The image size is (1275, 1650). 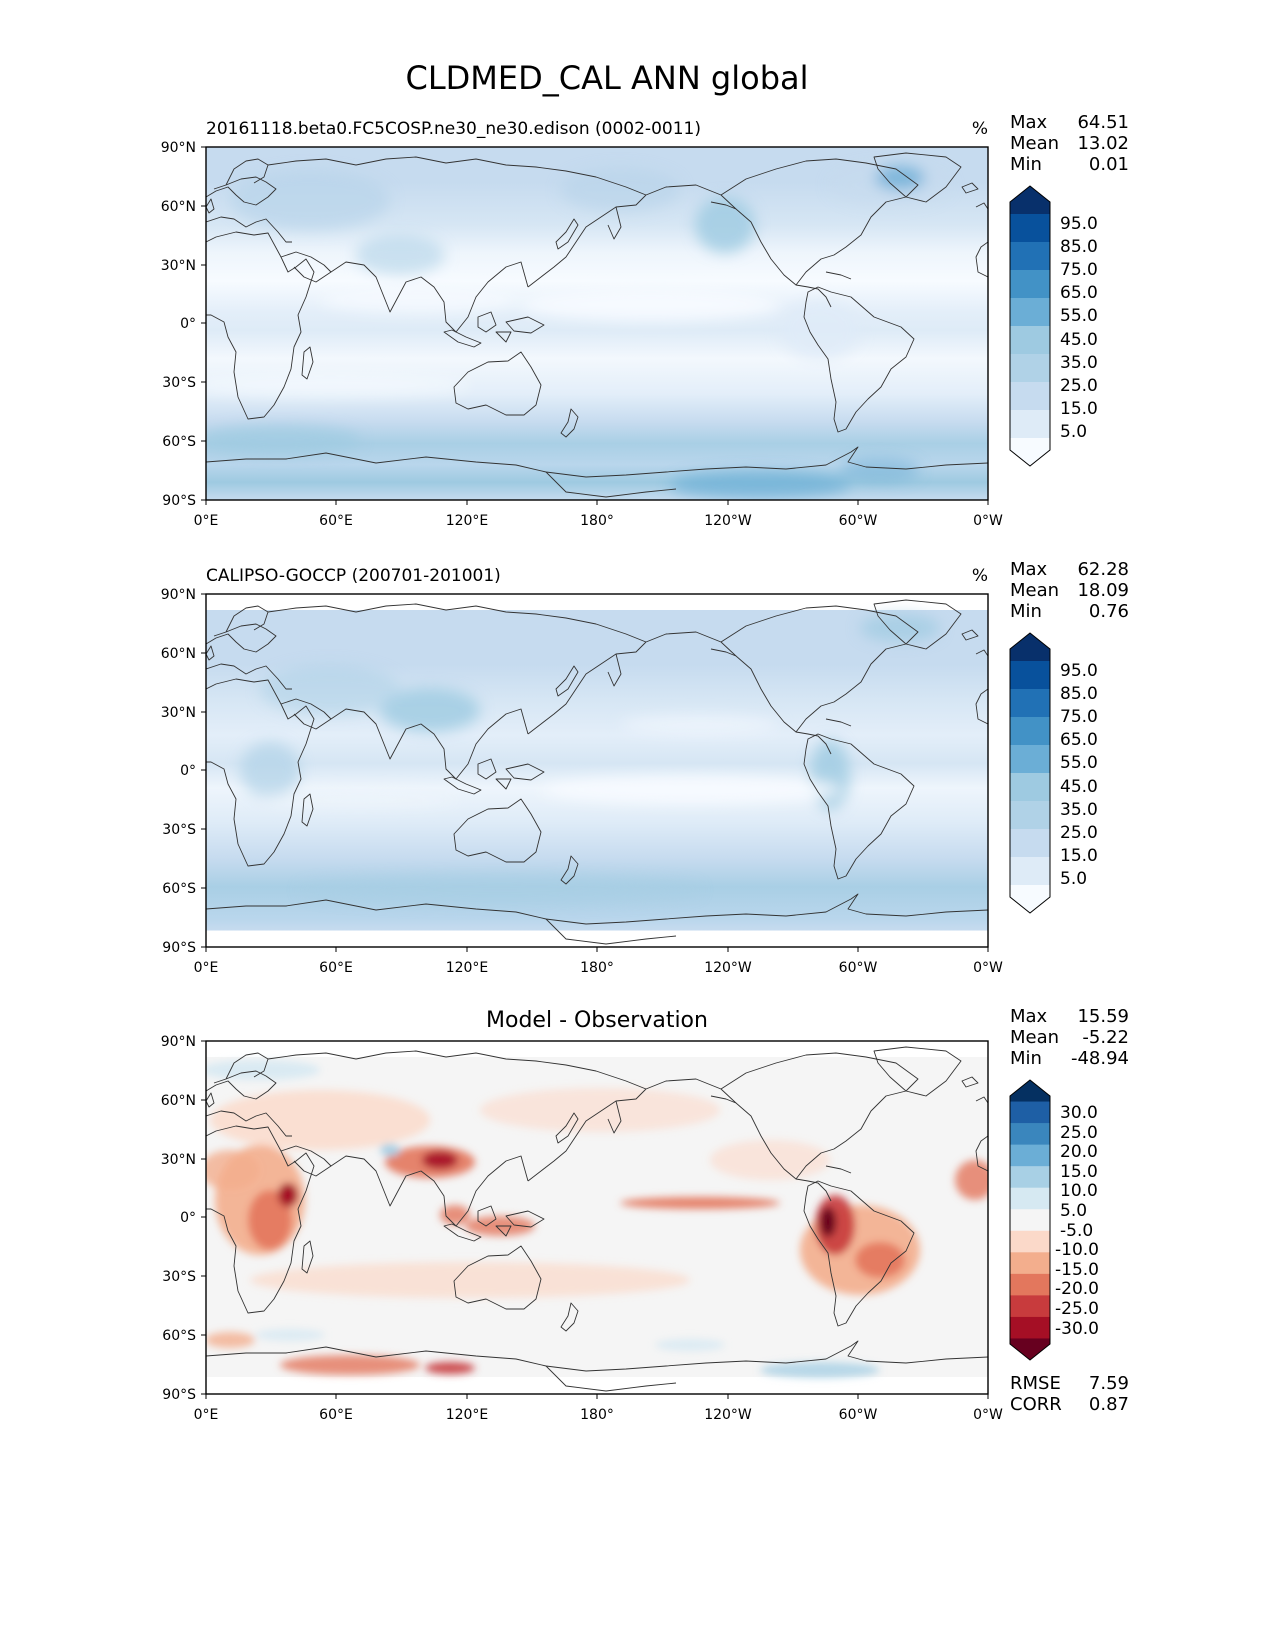 I want to click on colorbar-tick-label: 35.0, so click(x=1079, y=810).